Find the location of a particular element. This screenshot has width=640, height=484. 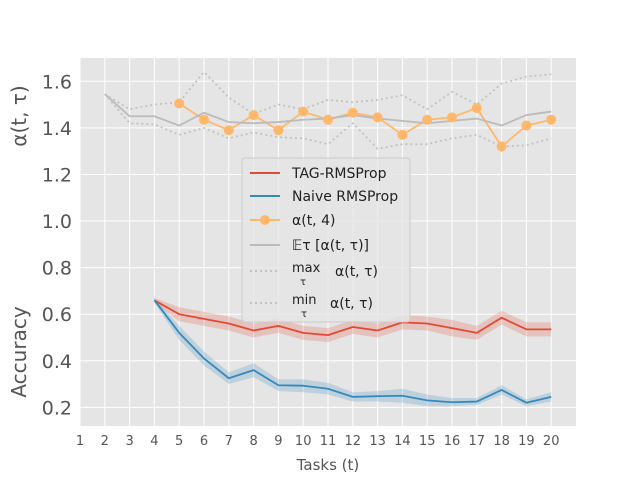

x-tick-label: 5 is located at coordinates (179, 441).